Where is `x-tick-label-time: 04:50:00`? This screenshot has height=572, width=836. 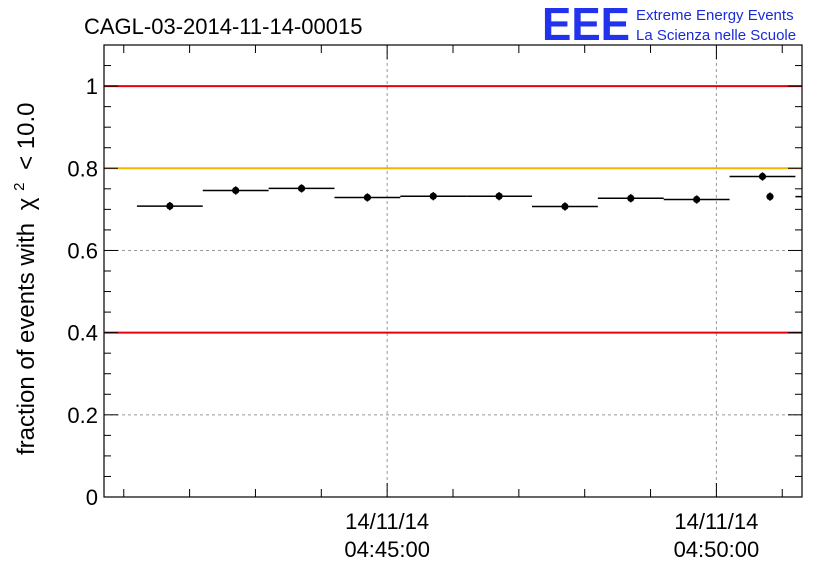 x-tick-label-time: 04:50:00 is located at coordinates (717, 549).